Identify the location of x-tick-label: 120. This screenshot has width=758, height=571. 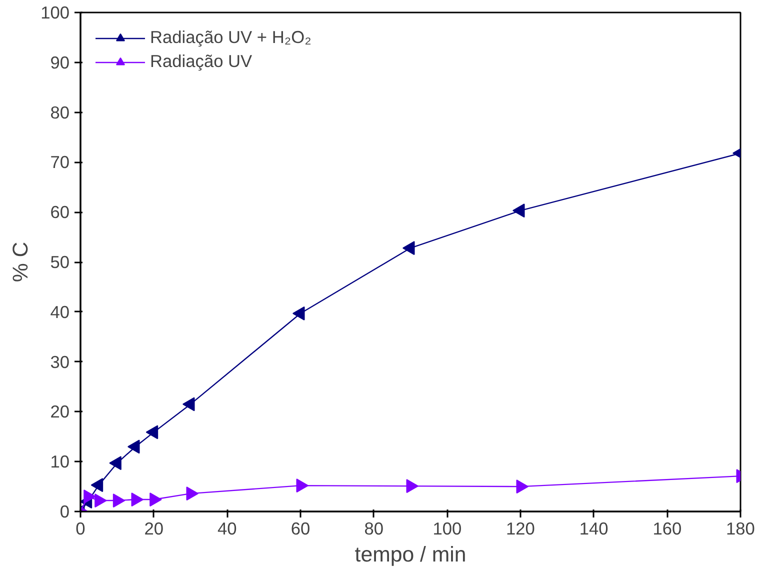
(520, 528).